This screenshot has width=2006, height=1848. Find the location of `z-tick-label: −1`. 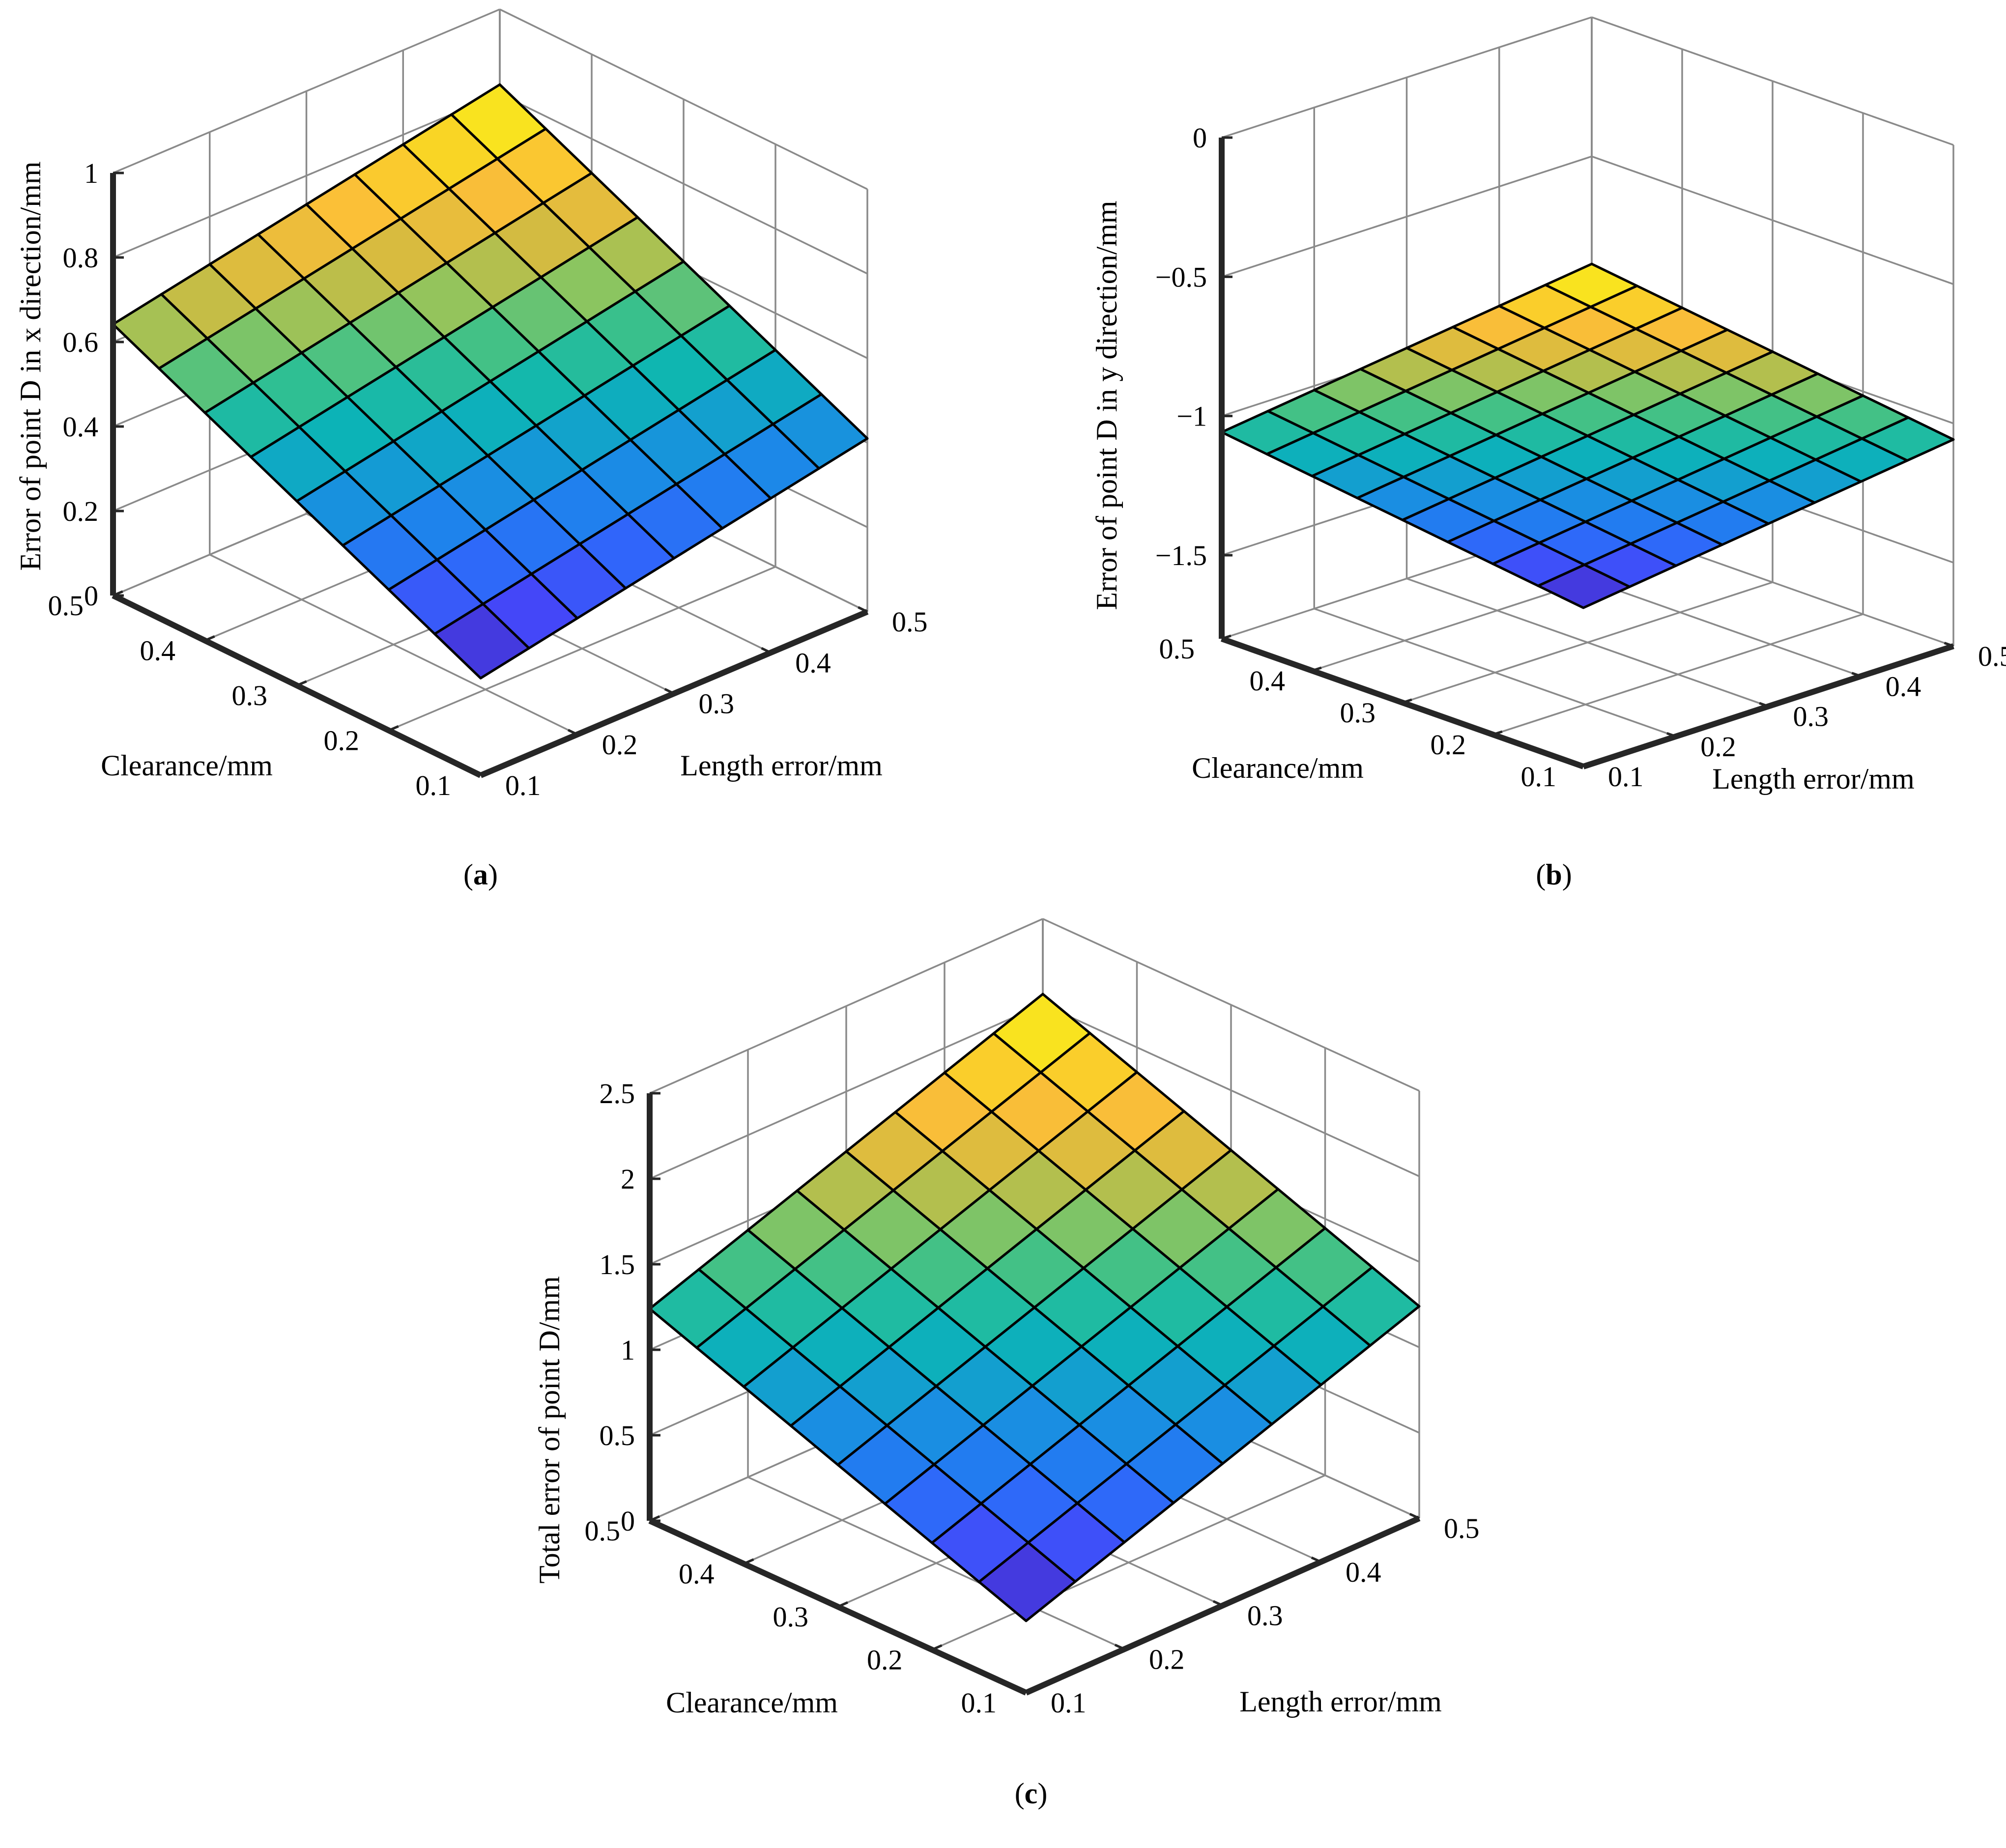

z-tick-label: −1 is located at coordinates (1191, 416).